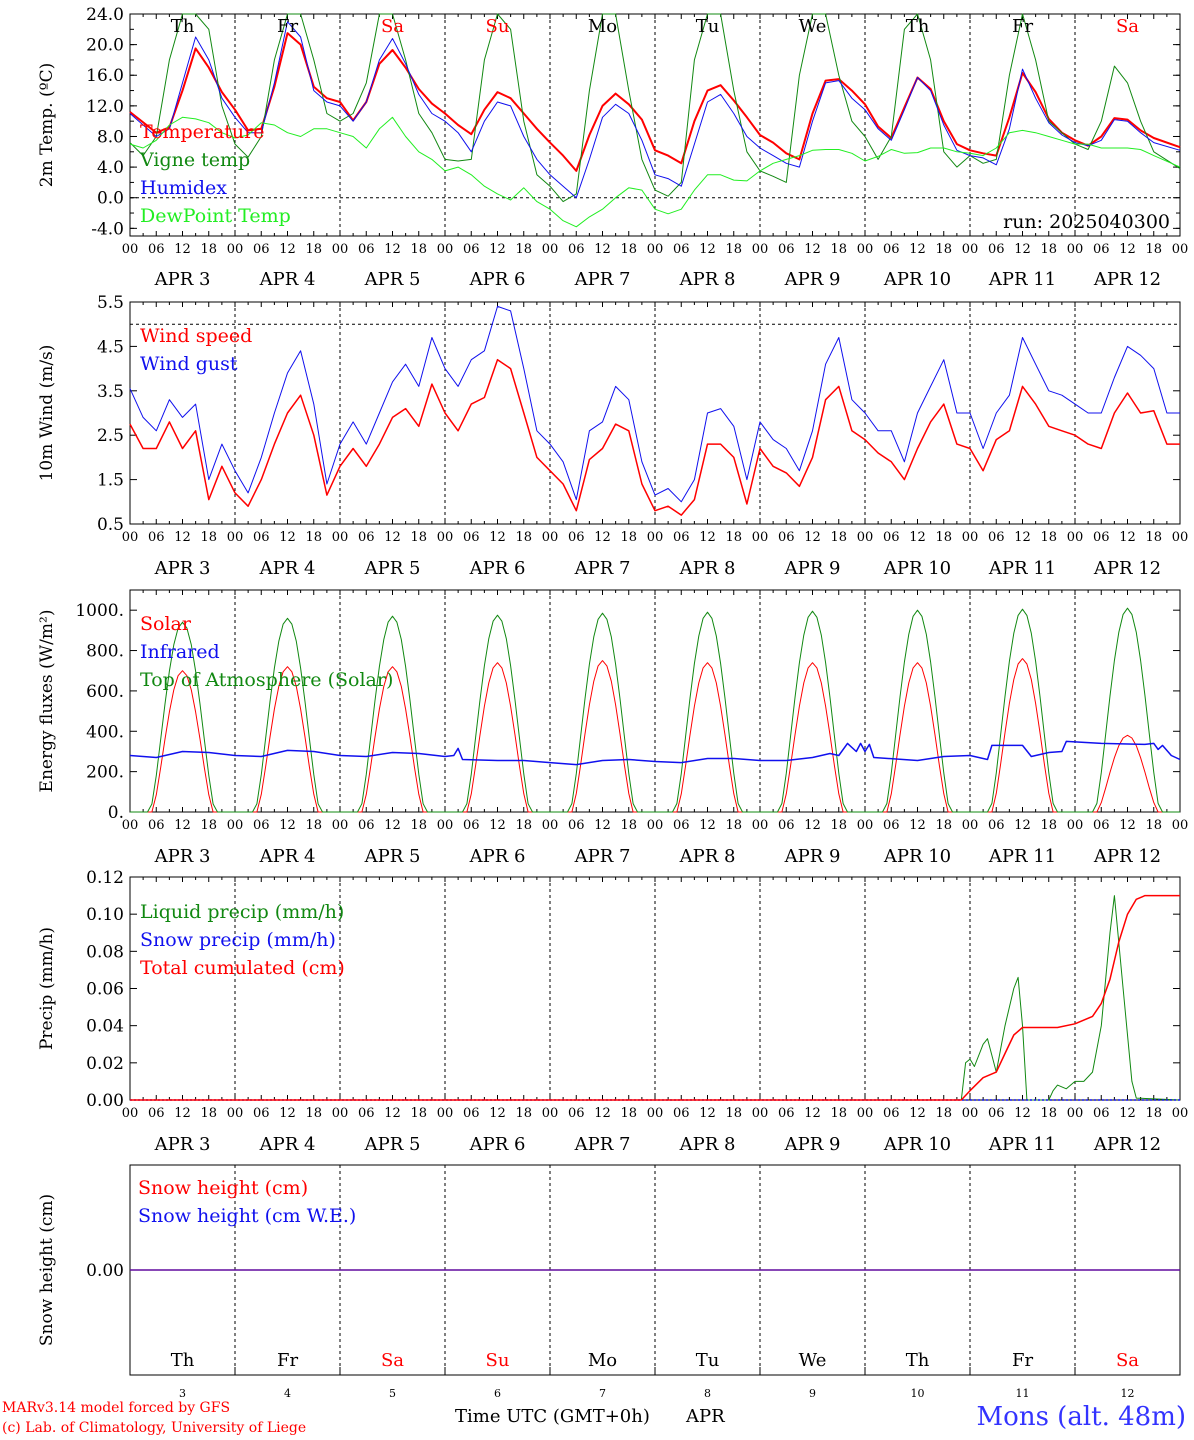 Image resolution: width=1194 pixels, height=1440 pixels. What do you see at coordinates (1022, 1360) in the screenshot?
I see `bottom-day-name: Fr` at bounding box center [1022, 1360].